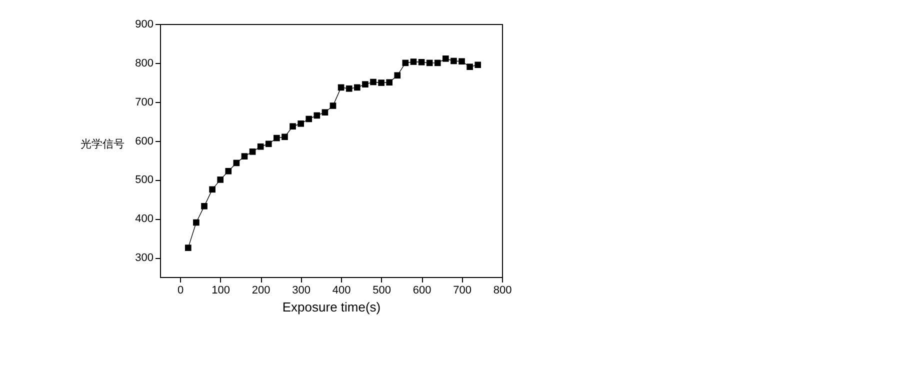 The height and width of the screenshot is (369, 900). Describe the element at coordinates (341, 290) in the screenshot. I see `x-tick-label: 400` at that location.